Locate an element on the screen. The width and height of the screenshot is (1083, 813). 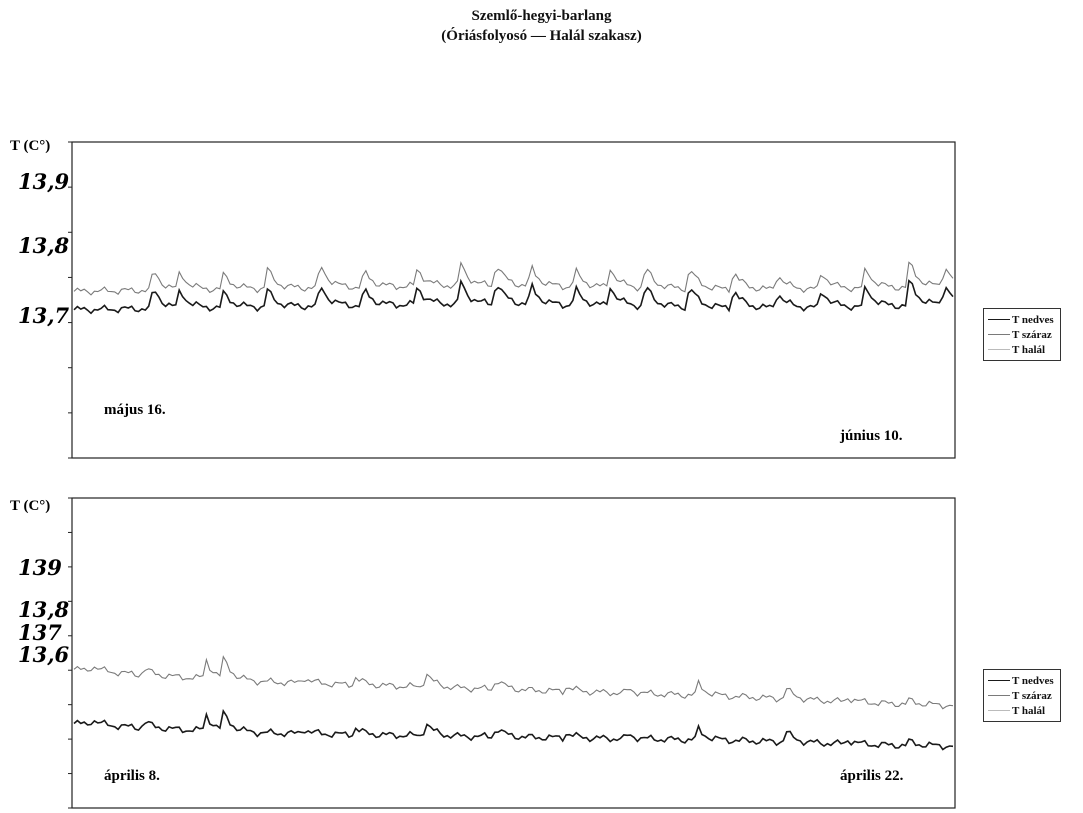
chart-title: Szemlő-hegyi-barlang is located at coordinates (541, 16).